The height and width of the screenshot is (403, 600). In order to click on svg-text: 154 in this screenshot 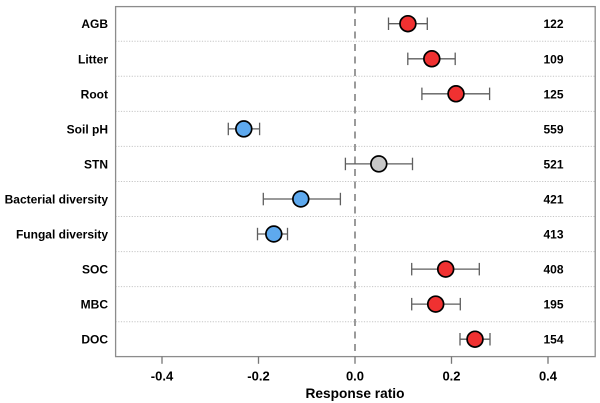, I will do `click(553, 340)`.